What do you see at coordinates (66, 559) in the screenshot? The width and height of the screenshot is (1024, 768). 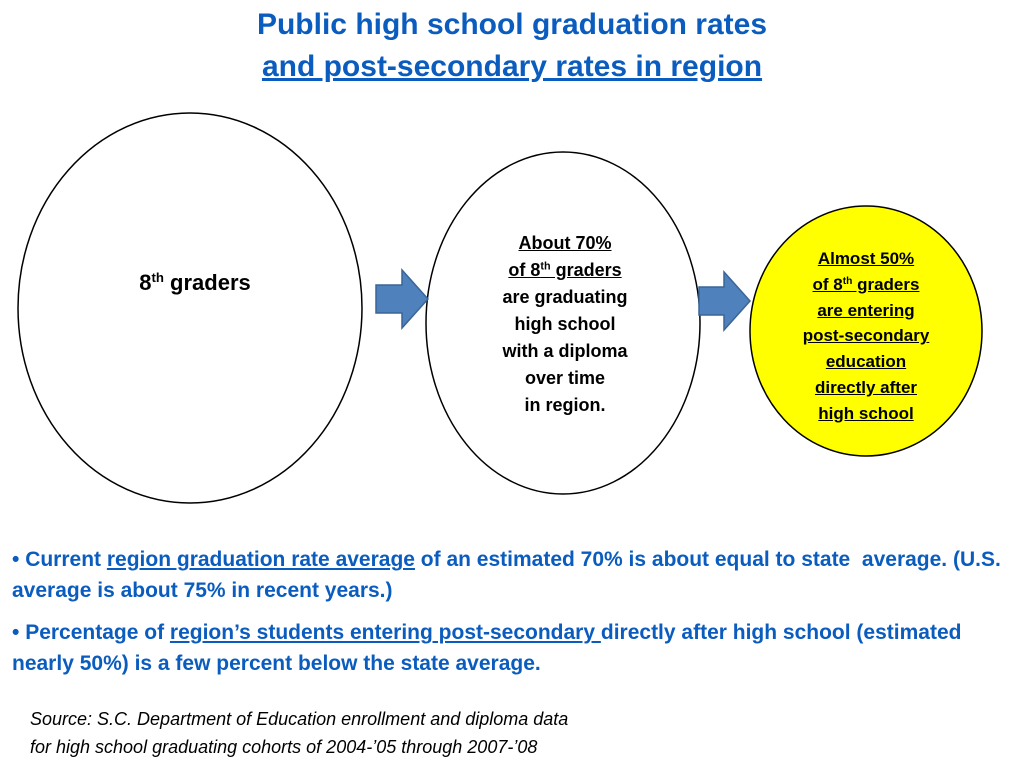 I see `bullet-text: Current` at bounding box center [66, 559].